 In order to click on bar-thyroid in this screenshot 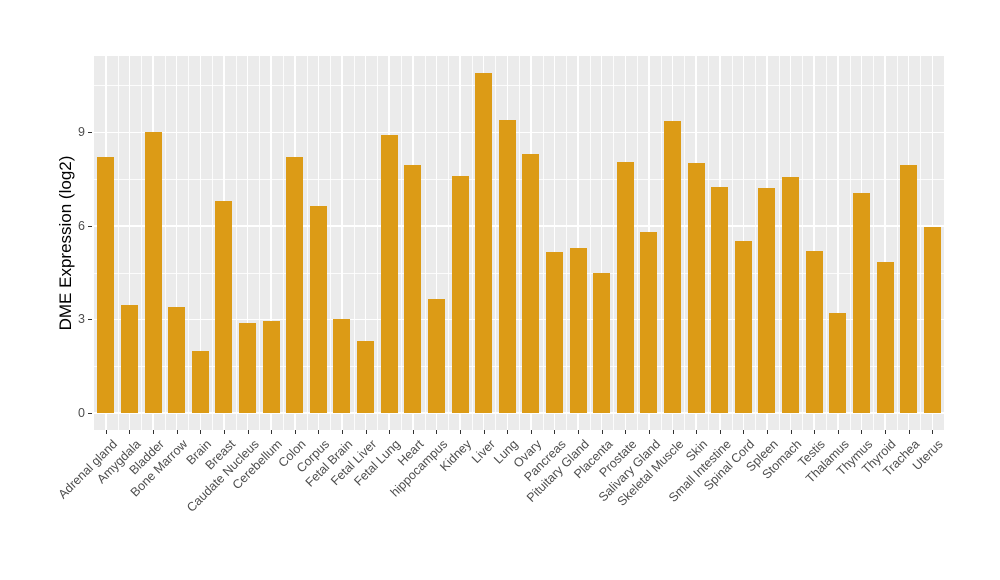, I will do `click(885, 337)`.